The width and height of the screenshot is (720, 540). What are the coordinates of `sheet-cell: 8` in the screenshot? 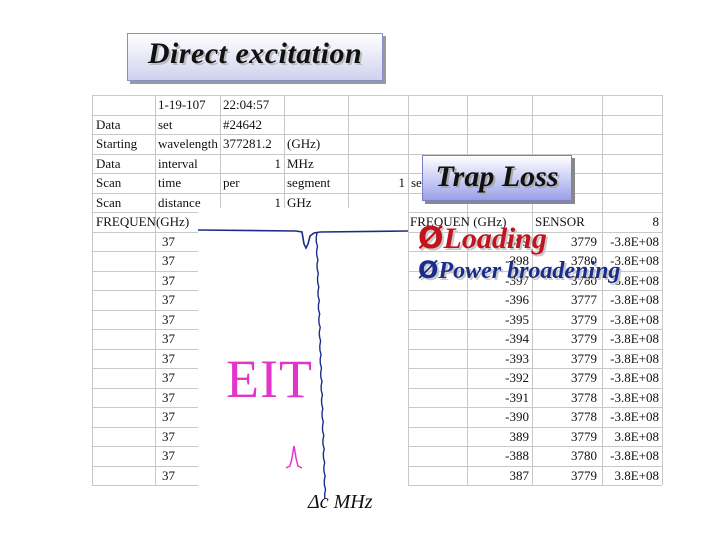 It's located at (656, 221).